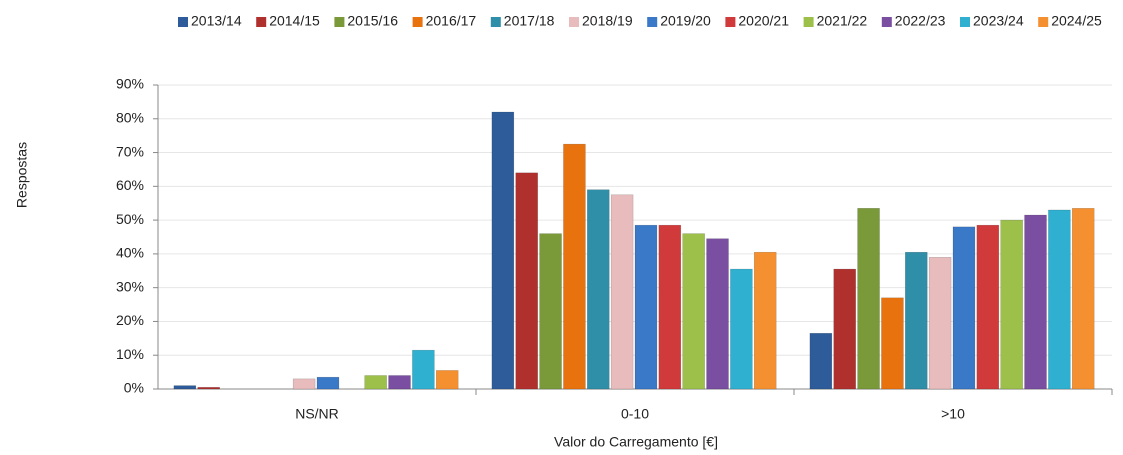  What do you see at coordinates (130, 185) in the screenshot?
I see `y-tick-label: 60%` at bounding box center [130, 185].